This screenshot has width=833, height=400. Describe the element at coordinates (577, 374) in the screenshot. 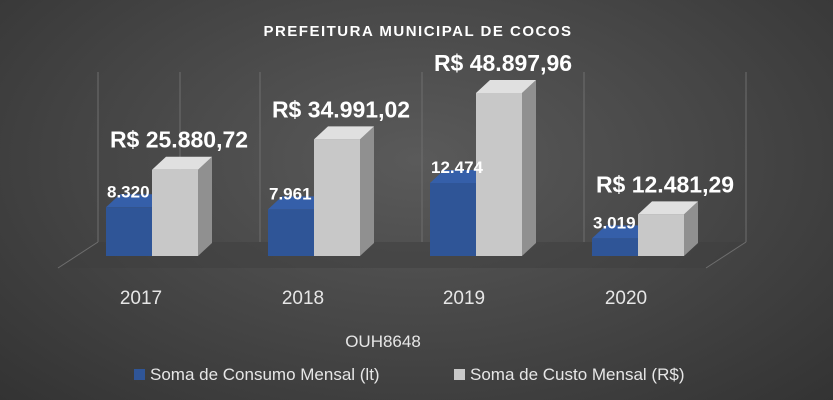

I see `legend-label-1: Soma de Custo Mensal (R$)` at that location.